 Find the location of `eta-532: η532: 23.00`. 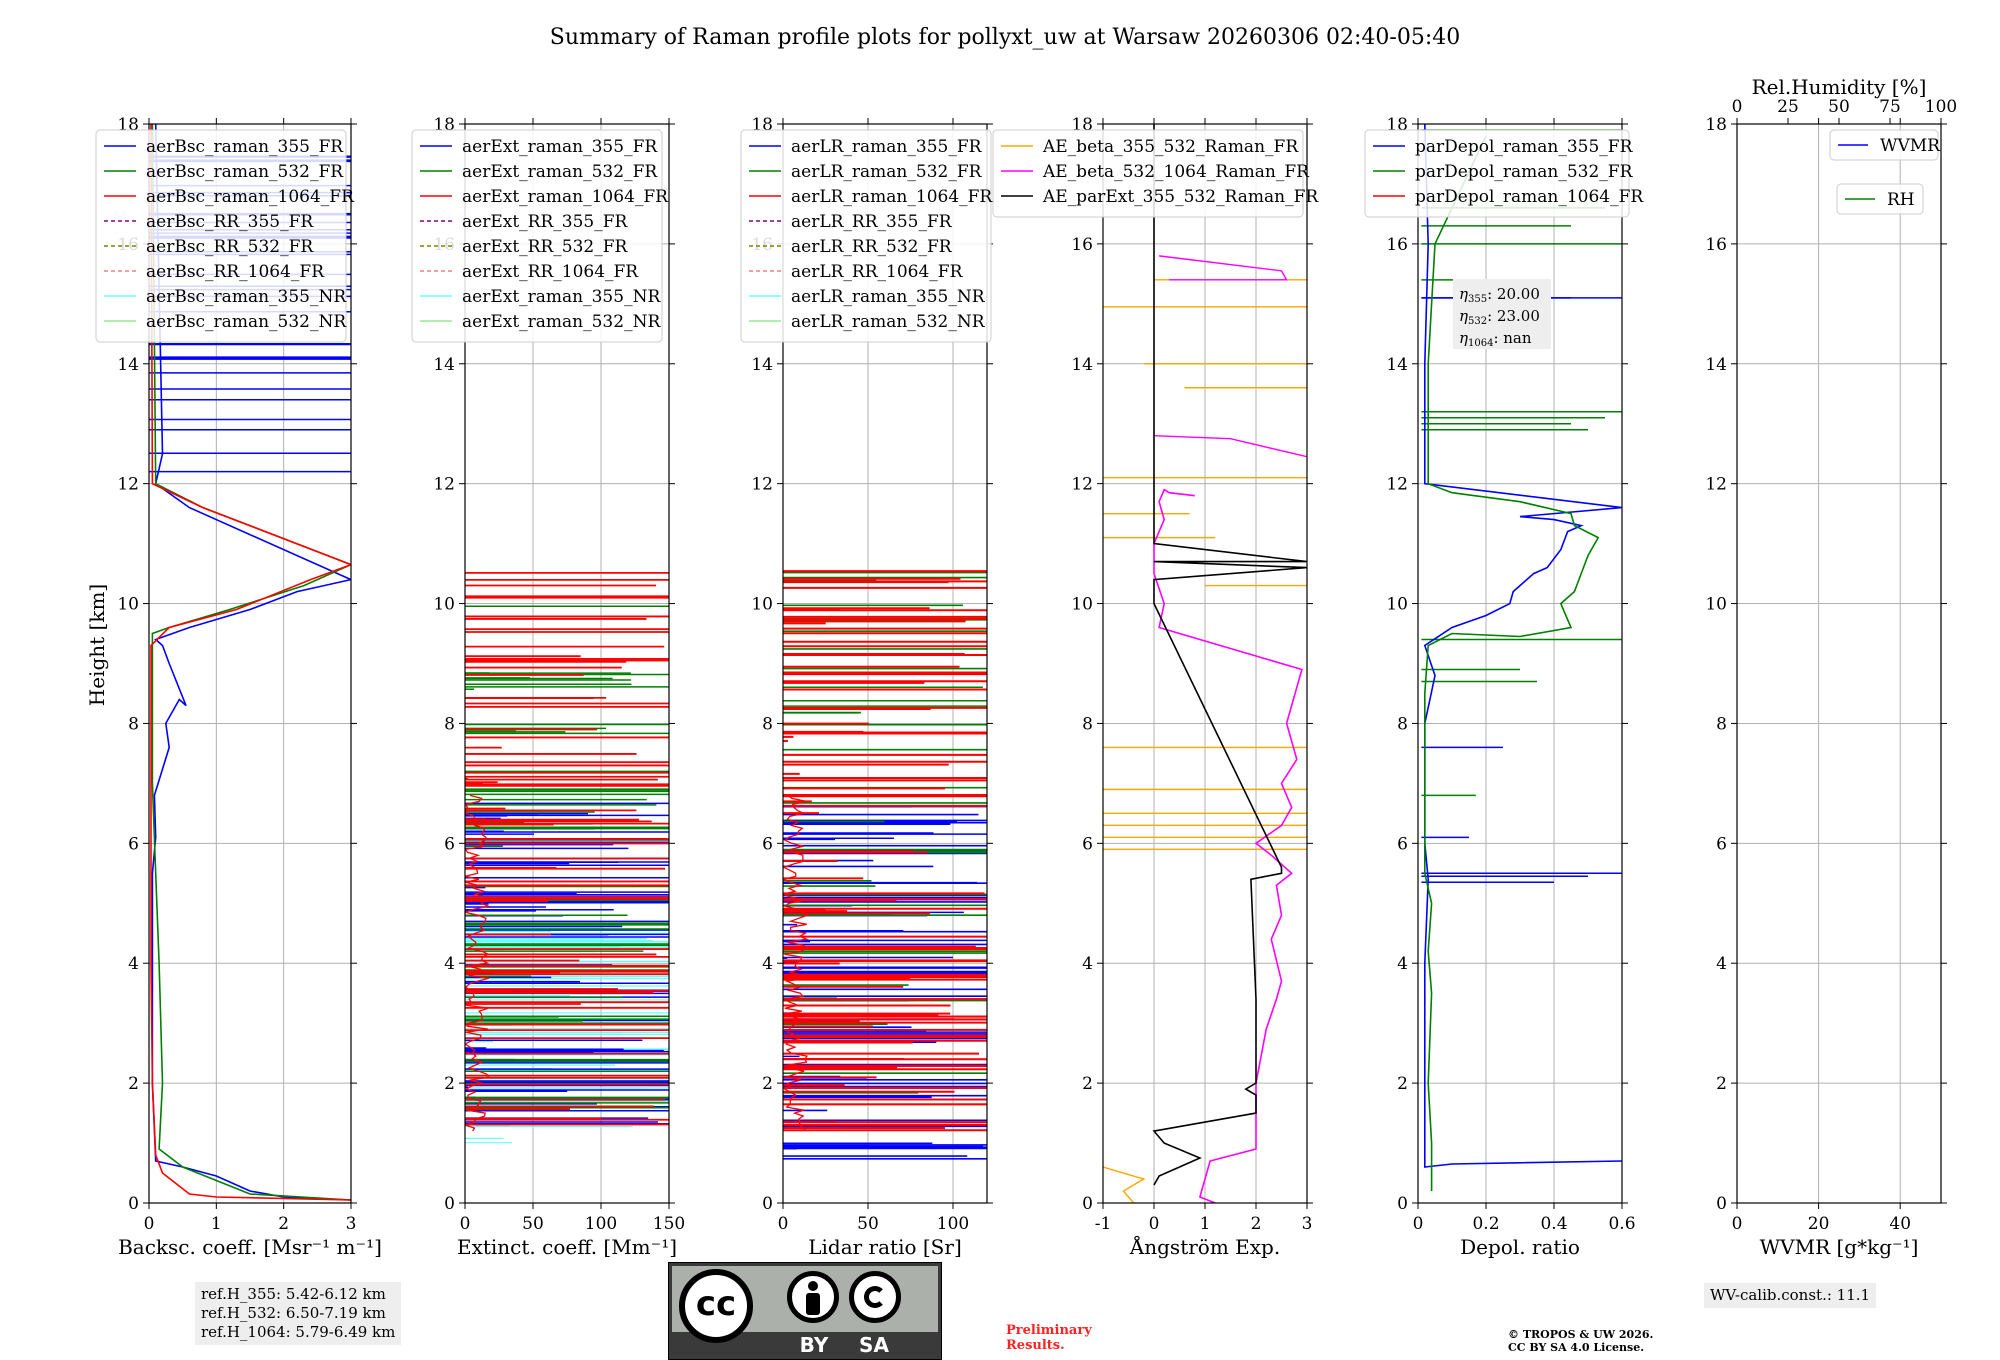

eta-532: η532: 23.00 is located at coordinates (1499, 317).